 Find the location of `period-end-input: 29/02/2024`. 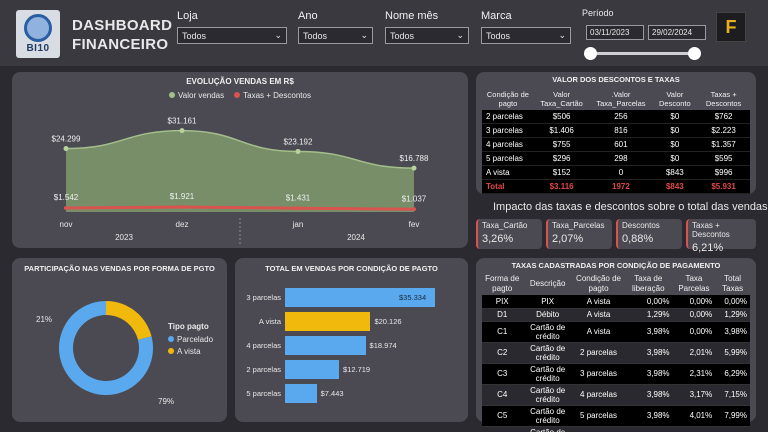

period-end-input: 29/02/2024 is located at coordinates (677, 32).